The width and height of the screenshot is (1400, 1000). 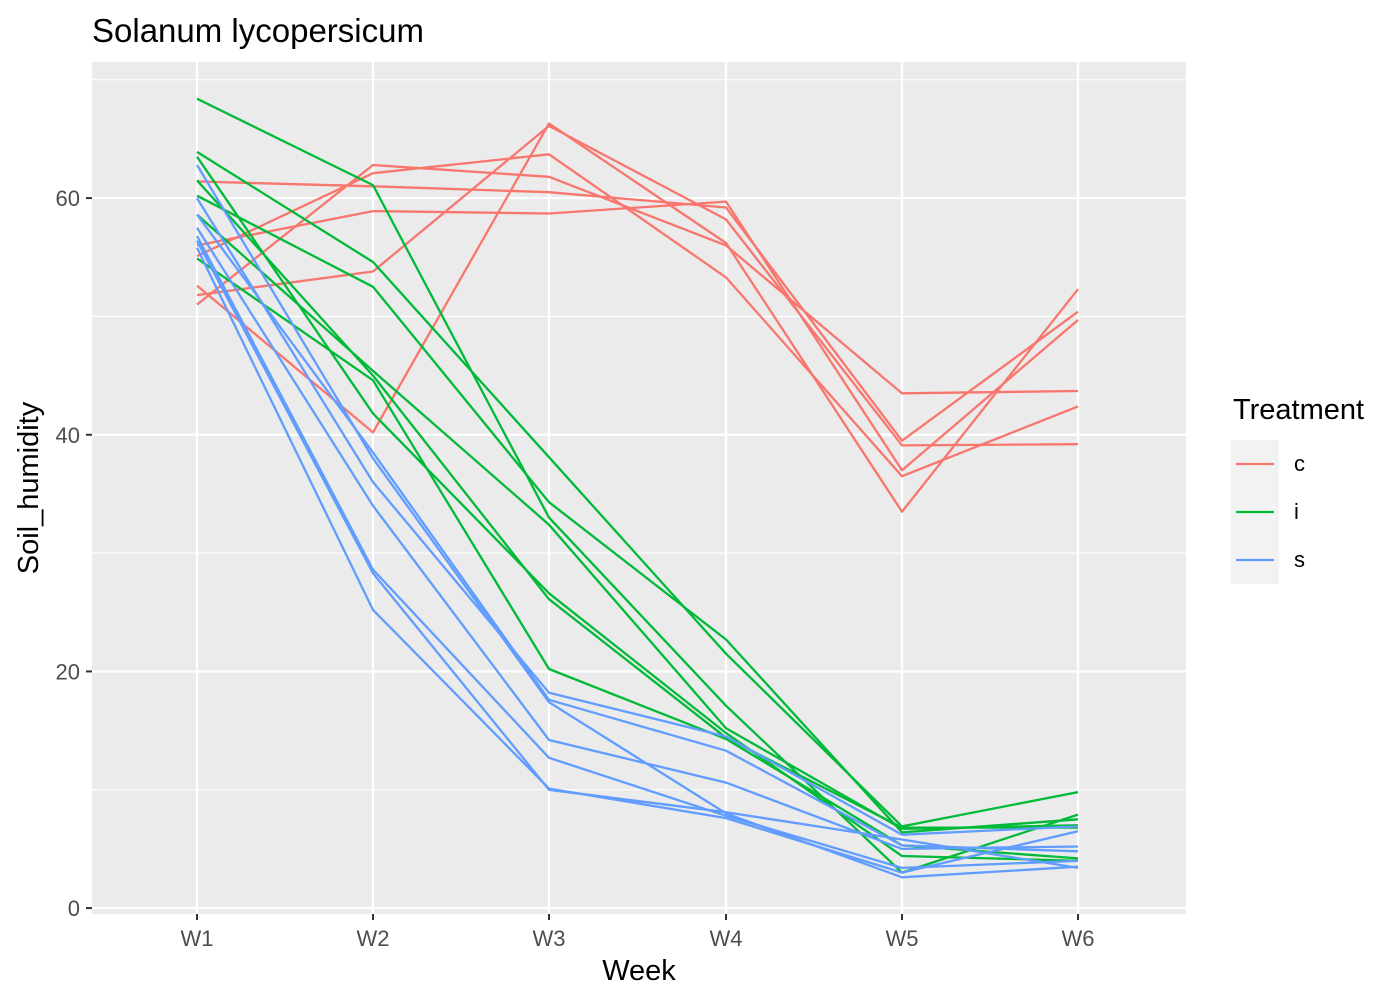 What do you see at coordinates (258, 30) in the screenshot?
I see `chart-title: Solanum lycopersicum` at bounding box center [258, 30].